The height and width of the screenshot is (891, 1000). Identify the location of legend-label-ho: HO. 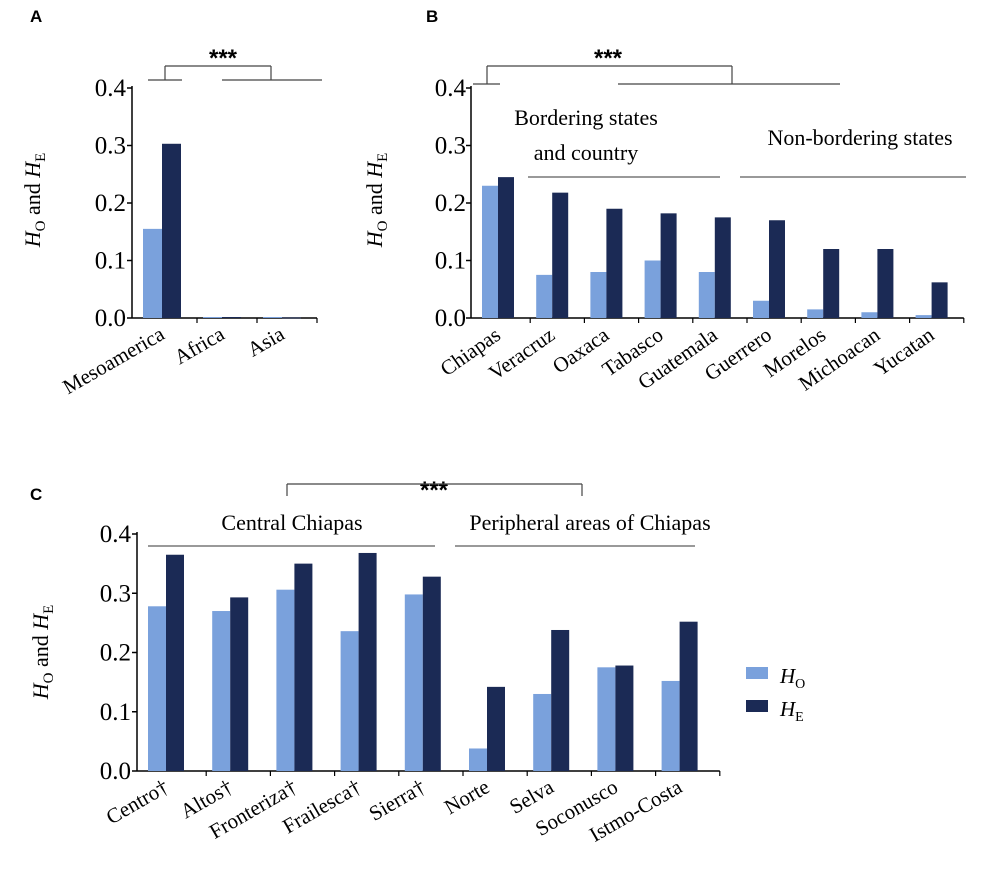
(792, 678).